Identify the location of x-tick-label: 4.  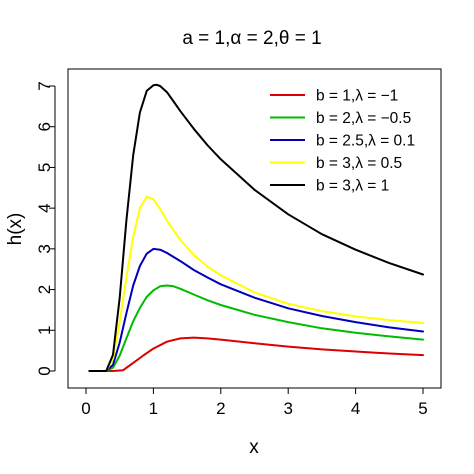
(355, 408).